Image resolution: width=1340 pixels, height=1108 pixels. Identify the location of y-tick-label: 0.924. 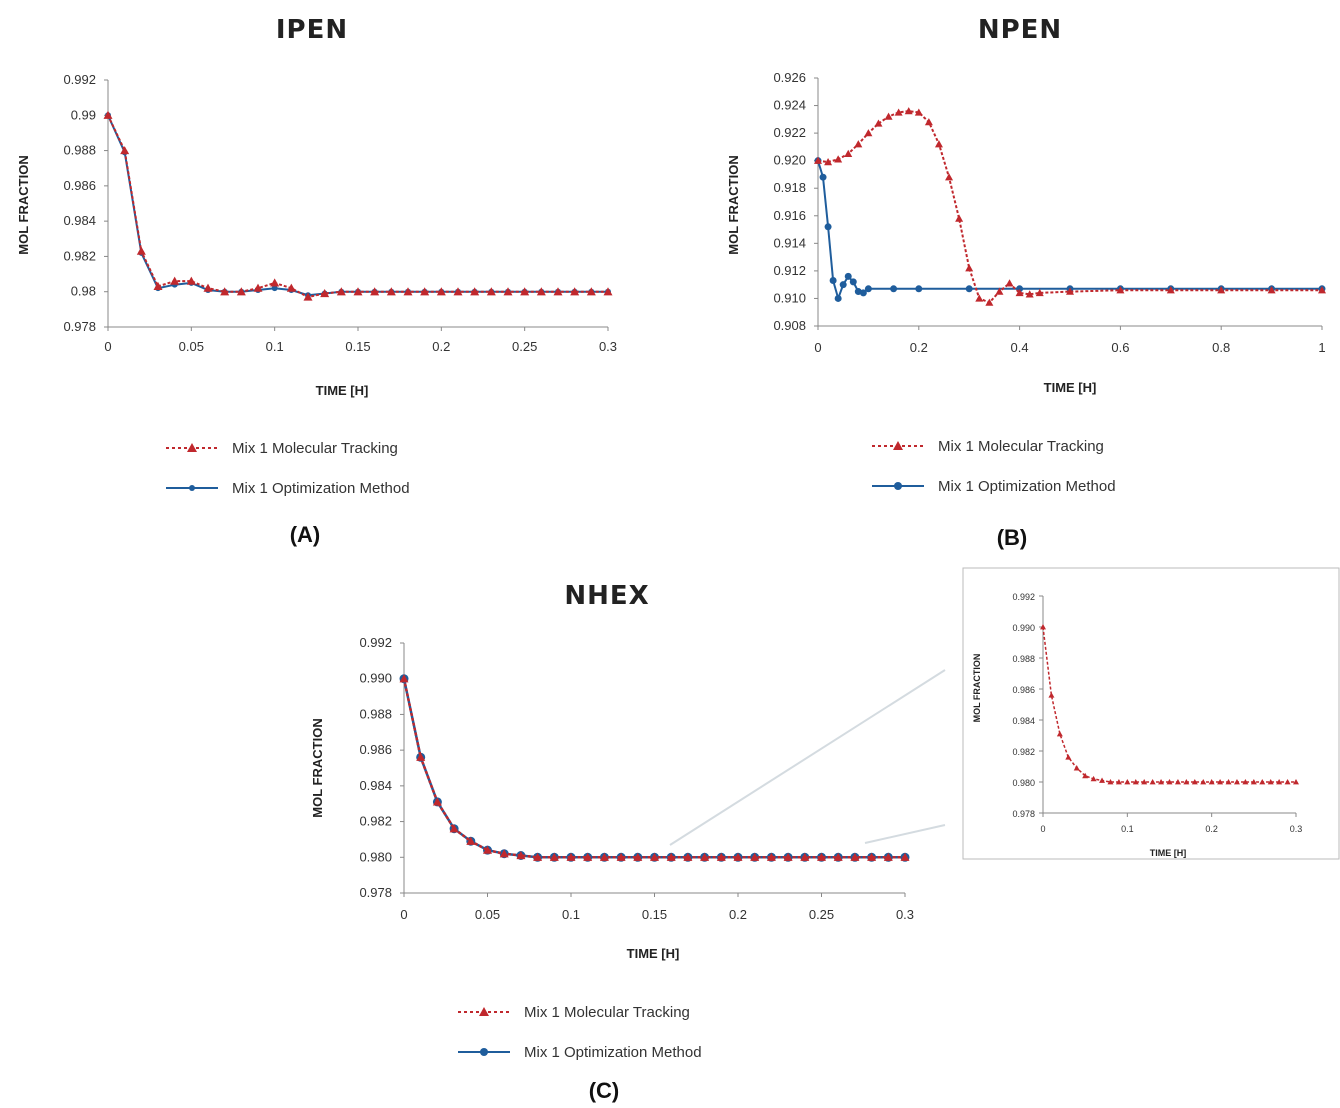
(789, 105).